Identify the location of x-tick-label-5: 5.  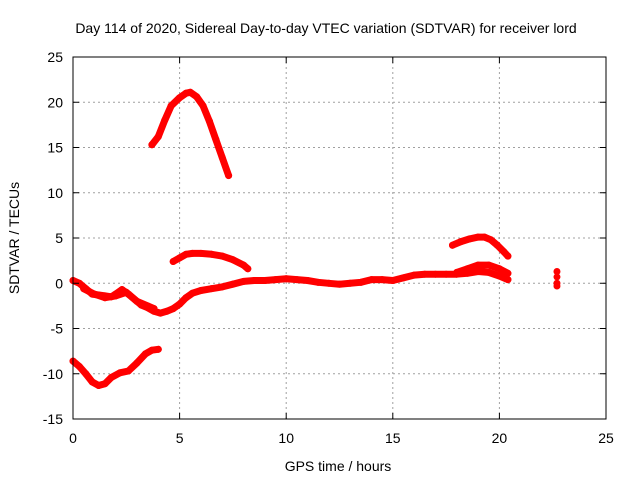
(180, 438).